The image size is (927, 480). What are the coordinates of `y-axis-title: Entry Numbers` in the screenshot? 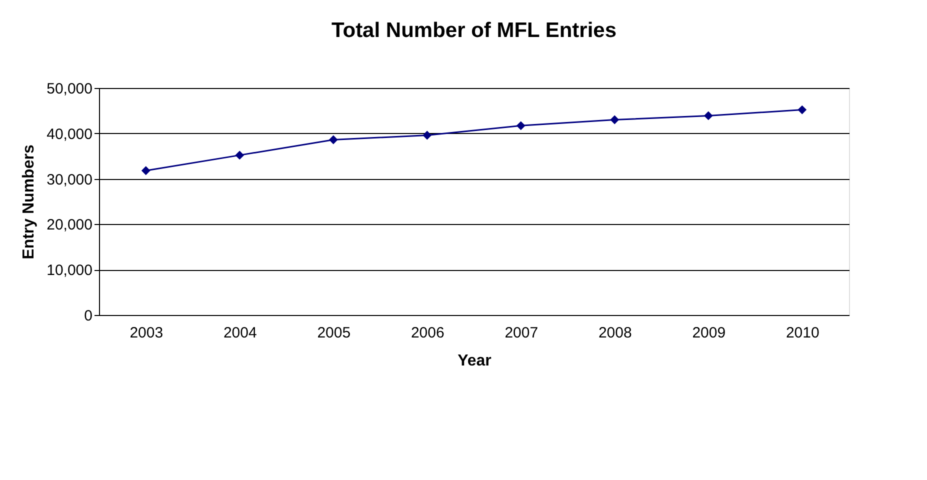 It's located at (29, 202).